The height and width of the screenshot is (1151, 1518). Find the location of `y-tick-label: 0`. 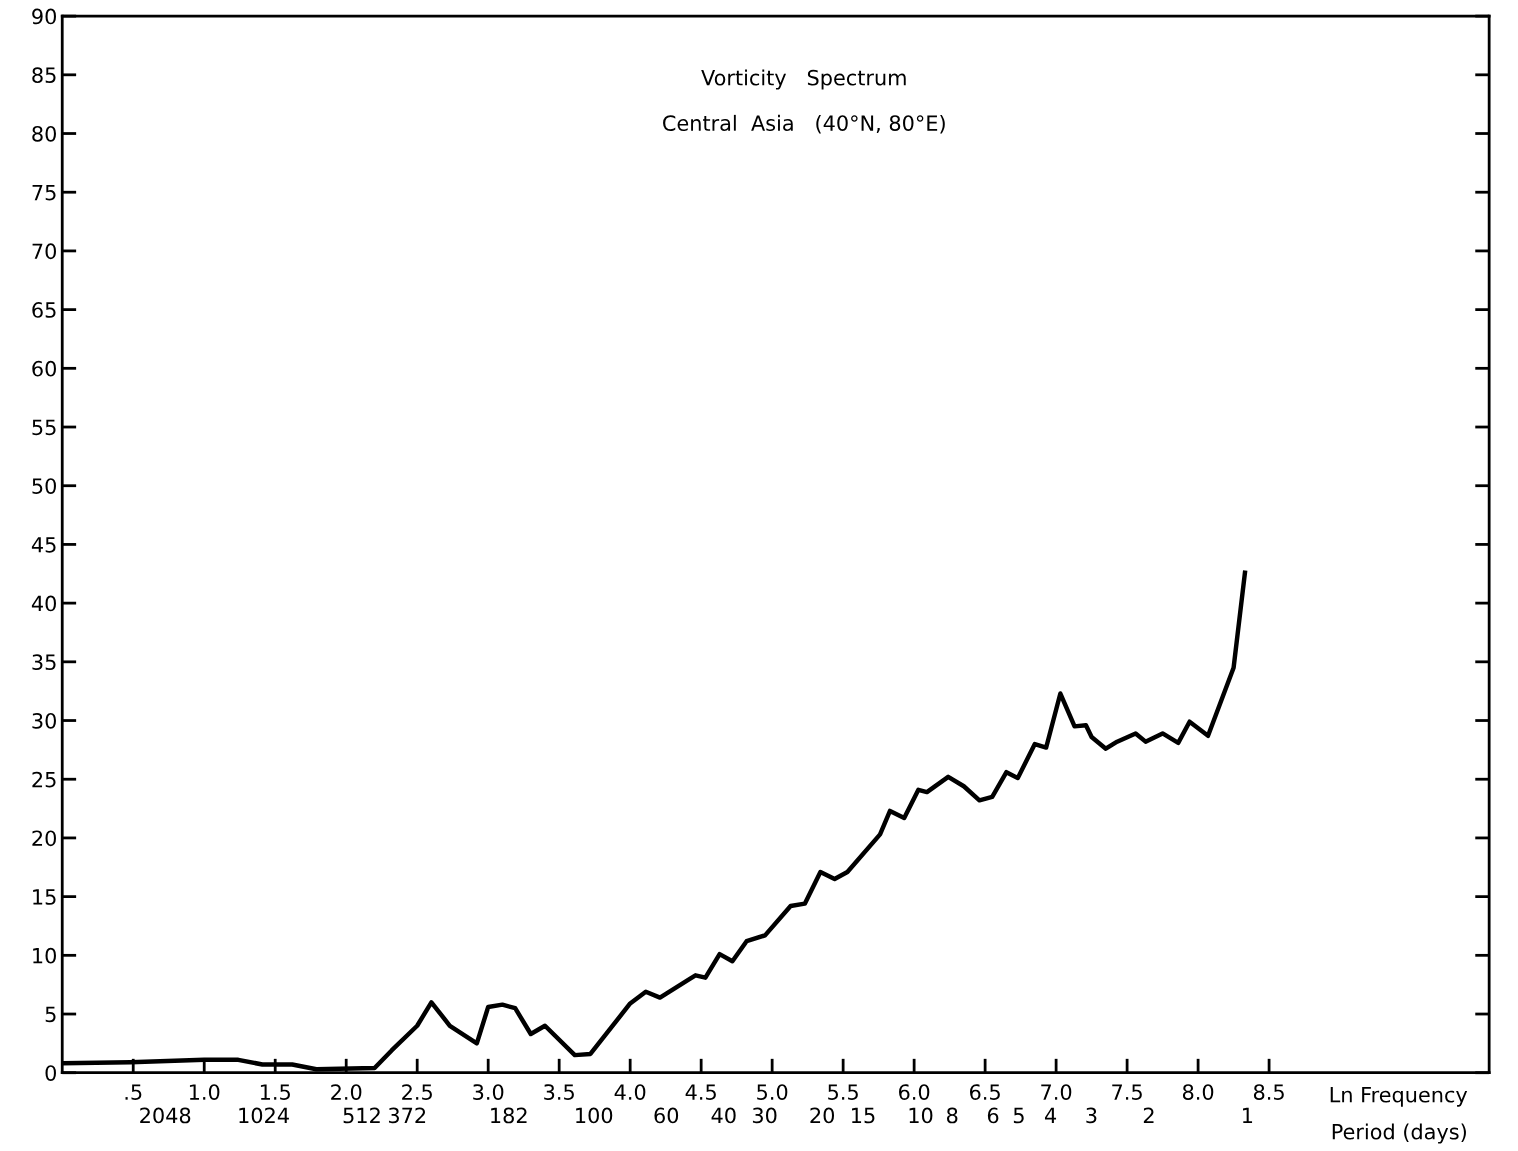

y-tick-label: 0 is located at coordinates (50, 1073).